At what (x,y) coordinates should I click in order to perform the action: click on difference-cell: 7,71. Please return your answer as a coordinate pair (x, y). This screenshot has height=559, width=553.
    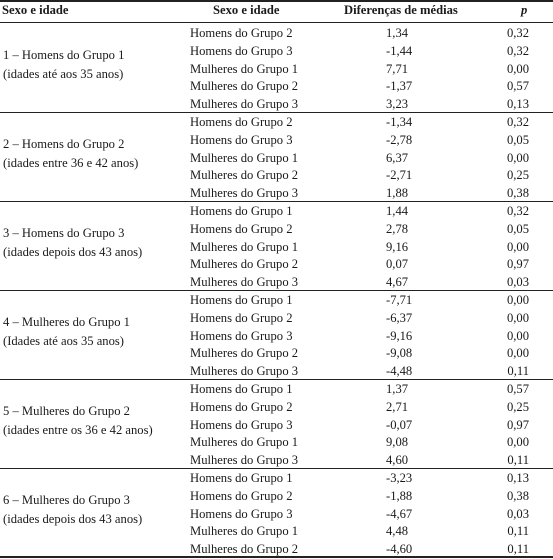
    Looking at the image, I should click on (397, 68).